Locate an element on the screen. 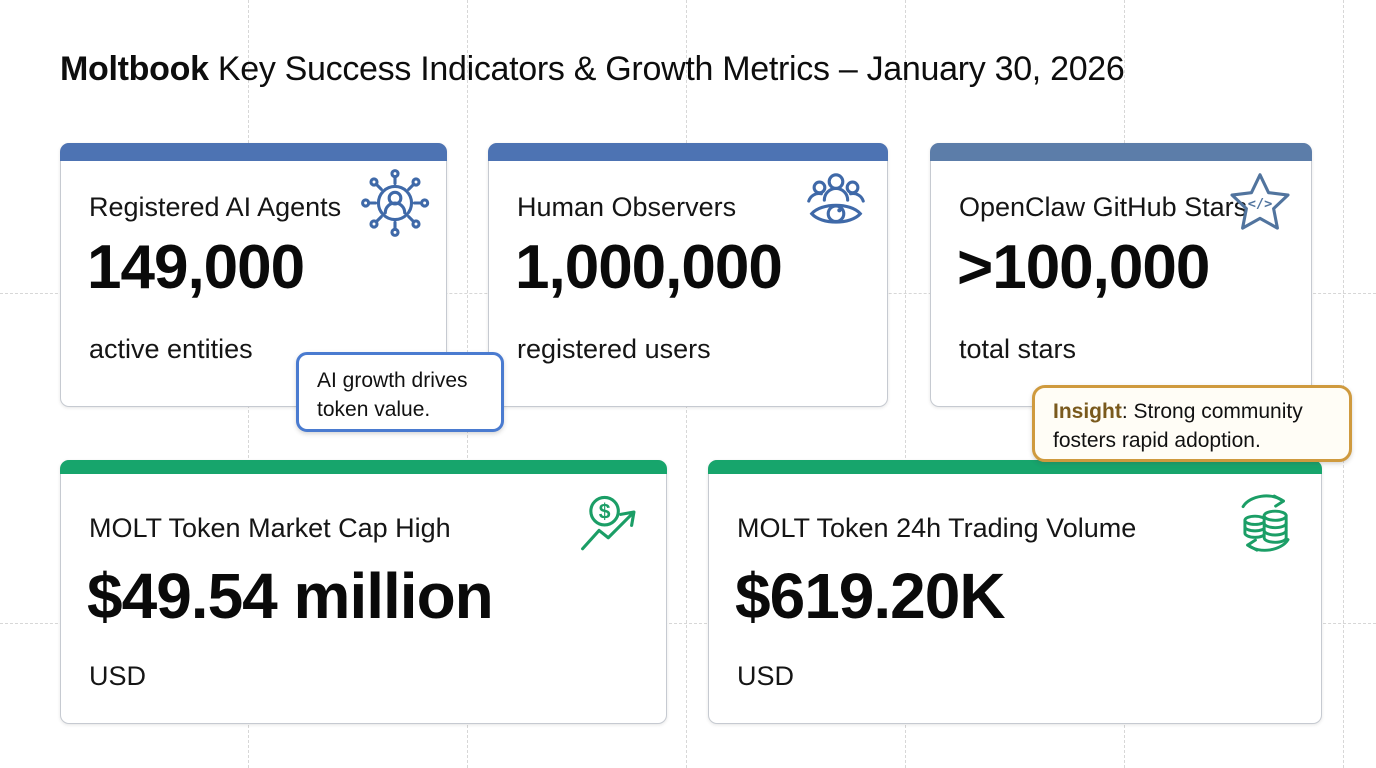  card-label: MOLT Token Market Cap High is located at coordinates (270, 528).